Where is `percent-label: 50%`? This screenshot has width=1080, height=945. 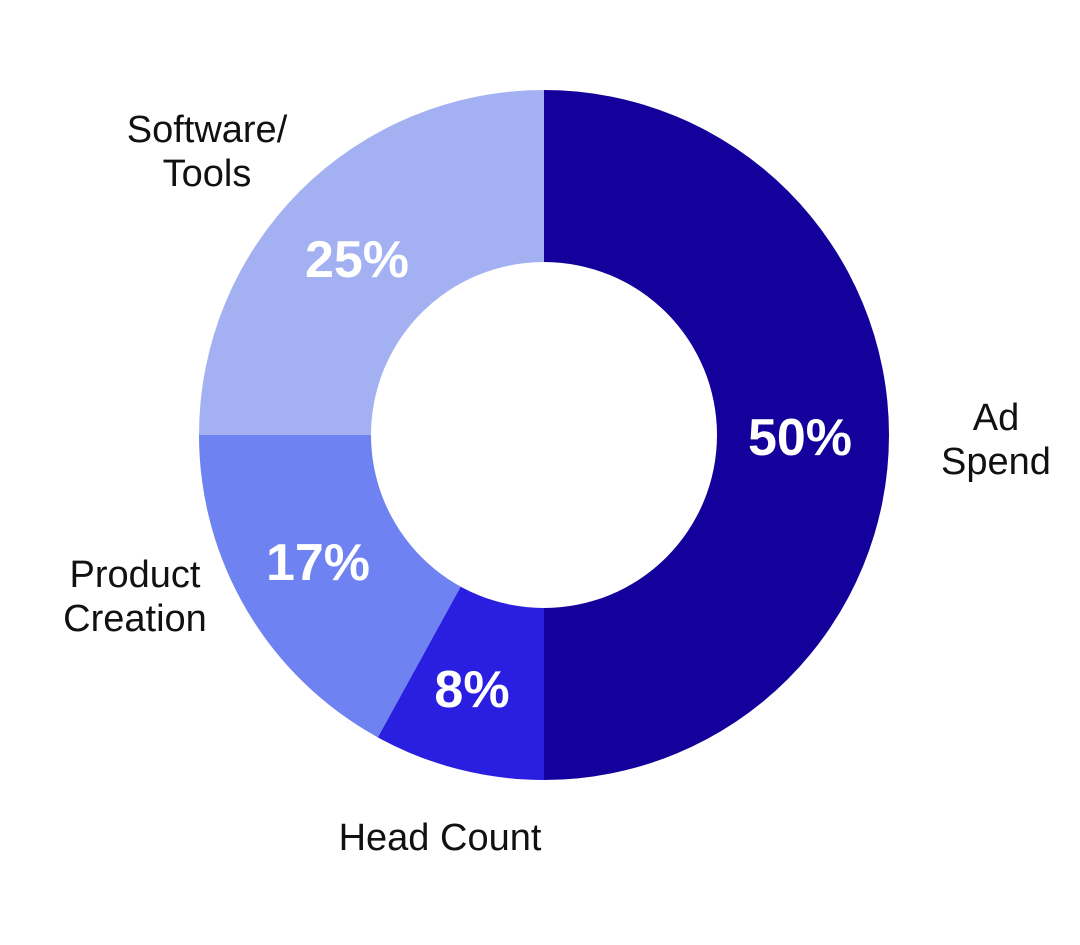
percent-label: 50% is located at coordinates (800, 438).